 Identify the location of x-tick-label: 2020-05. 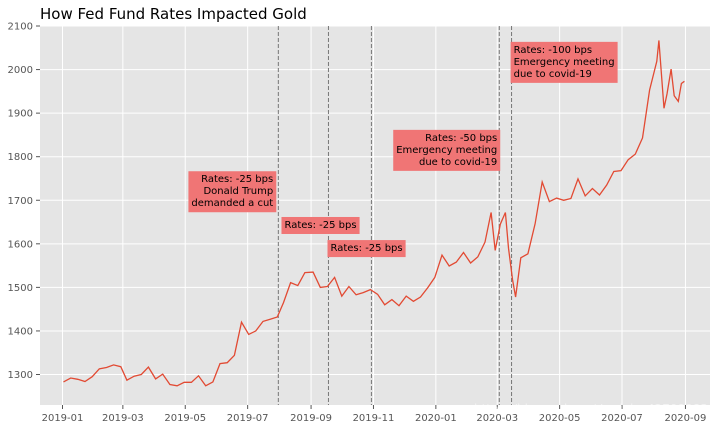
(560, 418).